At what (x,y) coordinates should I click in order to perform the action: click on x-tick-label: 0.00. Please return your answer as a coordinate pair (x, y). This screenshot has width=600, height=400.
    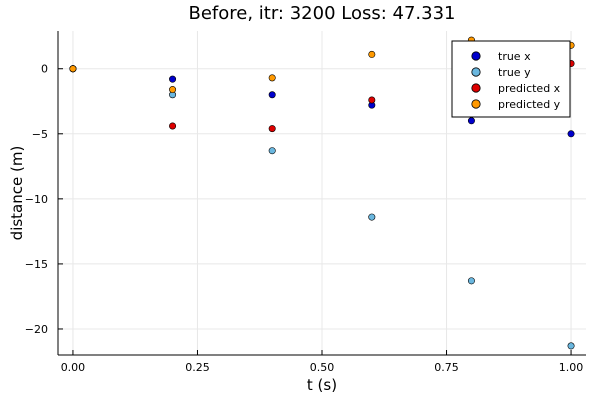
    Looking at the image, I should click on (73, 367).